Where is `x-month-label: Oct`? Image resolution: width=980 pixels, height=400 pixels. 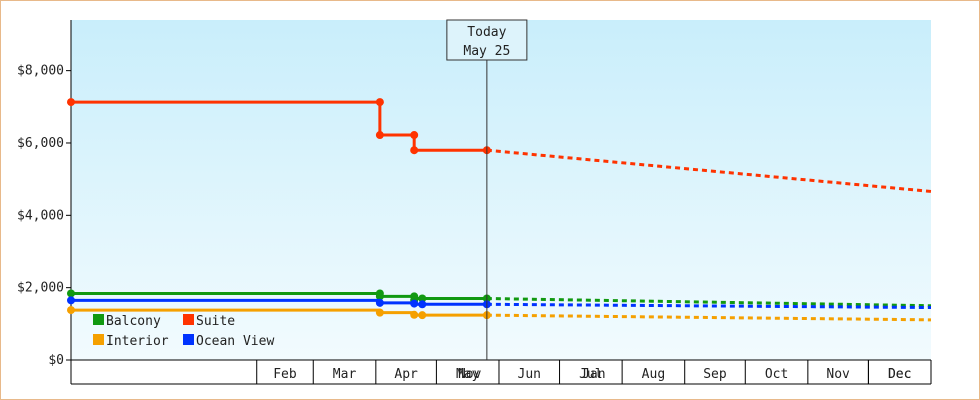 x-month-label: Oct is located at coordinates (776, 374).